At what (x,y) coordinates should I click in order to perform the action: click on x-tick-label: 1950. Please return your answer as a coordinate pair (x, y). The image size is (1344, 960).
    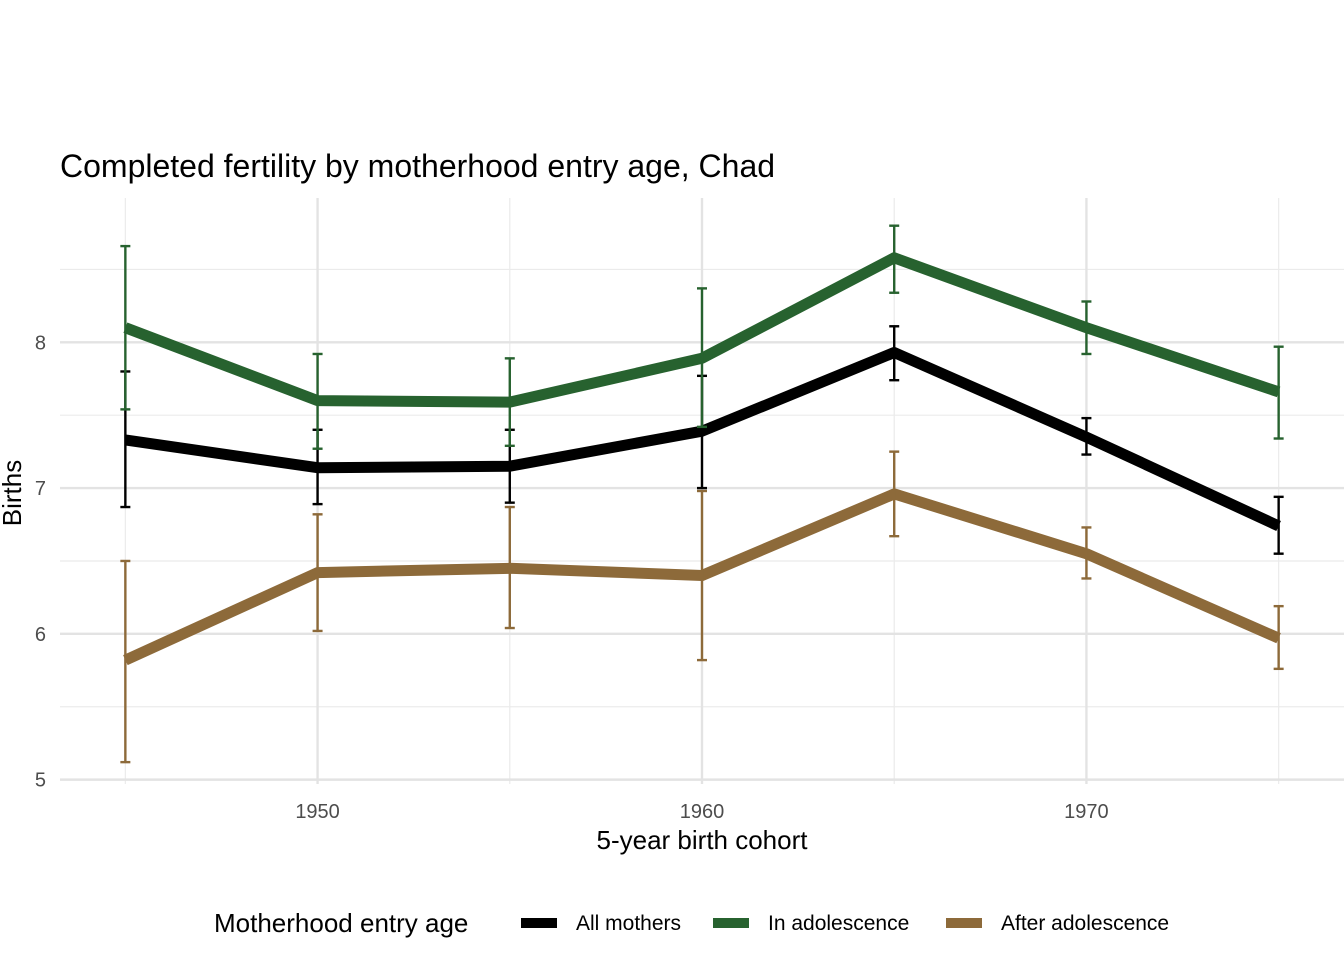
    Looking at the image, I should click on (317, 812).